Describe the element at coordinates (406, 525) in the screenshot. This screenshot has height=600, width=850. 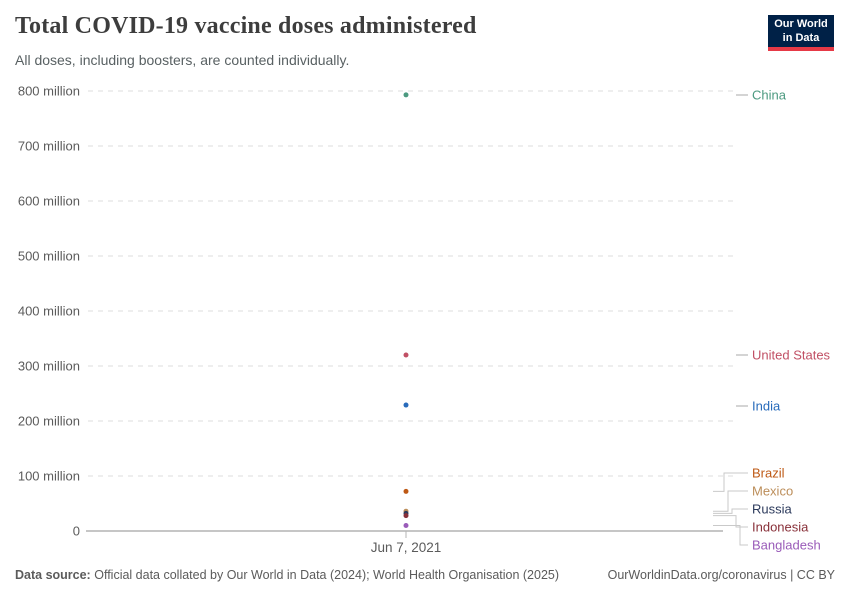
I see `data-point-bangladesh` at that location.